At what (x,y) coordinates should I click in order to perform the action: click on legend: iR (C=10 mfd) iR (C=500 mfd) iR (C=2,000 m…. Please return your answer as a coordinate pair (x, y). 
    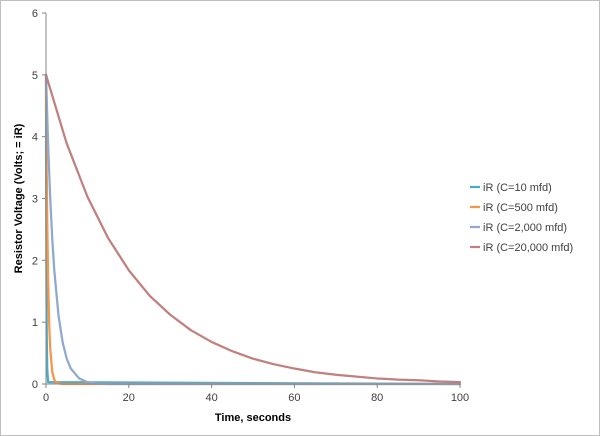
    Looking at the image, I should click on (521, 218).